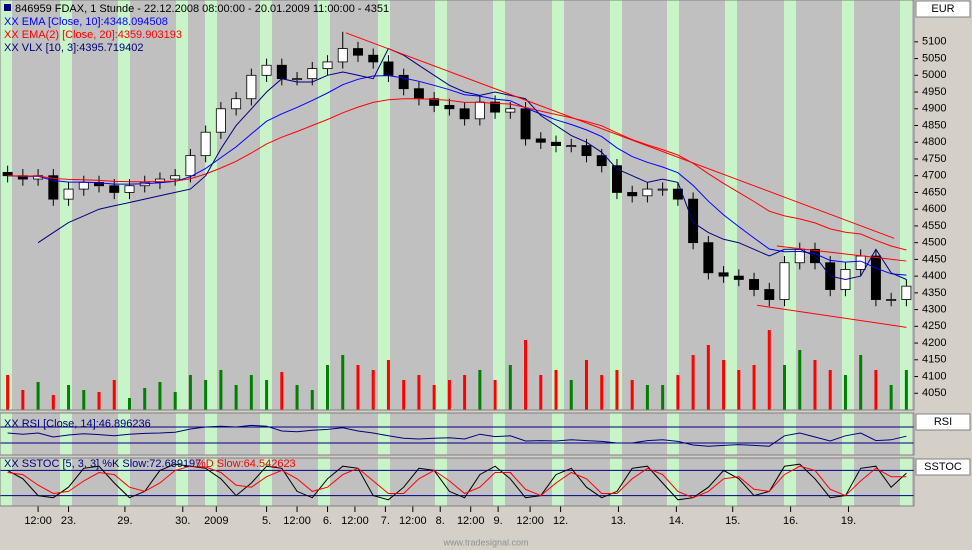 The height and width of the screenshot is (550, 972). Describe the element at coordinates (934, 109) in the screenshot. I see `y-tick-label: 4900` at that location.